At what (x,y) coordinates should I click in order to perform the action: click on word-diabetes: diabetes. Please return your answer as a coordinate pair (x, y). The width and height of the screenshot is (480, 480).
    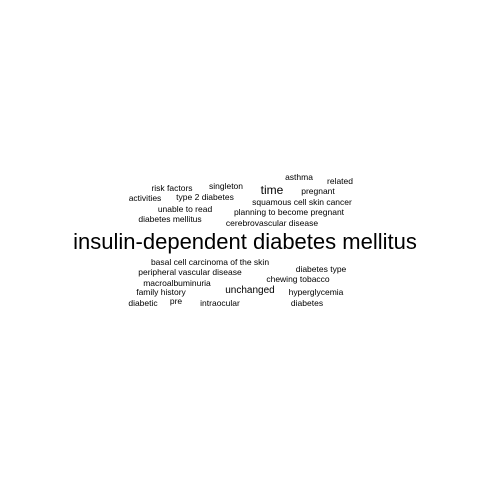
    Looking at the image, I should click on (307, 302).